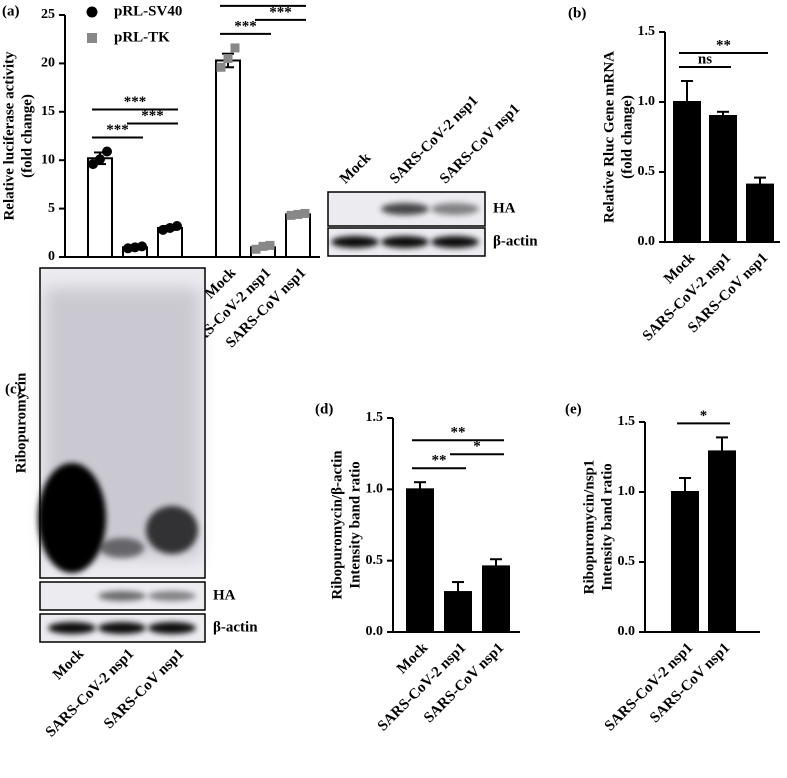 This screenshot has height=778, width=787. What do you see at coordinates (48, 63) in the screenshot?
I see `y-tick-label: 20` at bounding box center [48, 63].